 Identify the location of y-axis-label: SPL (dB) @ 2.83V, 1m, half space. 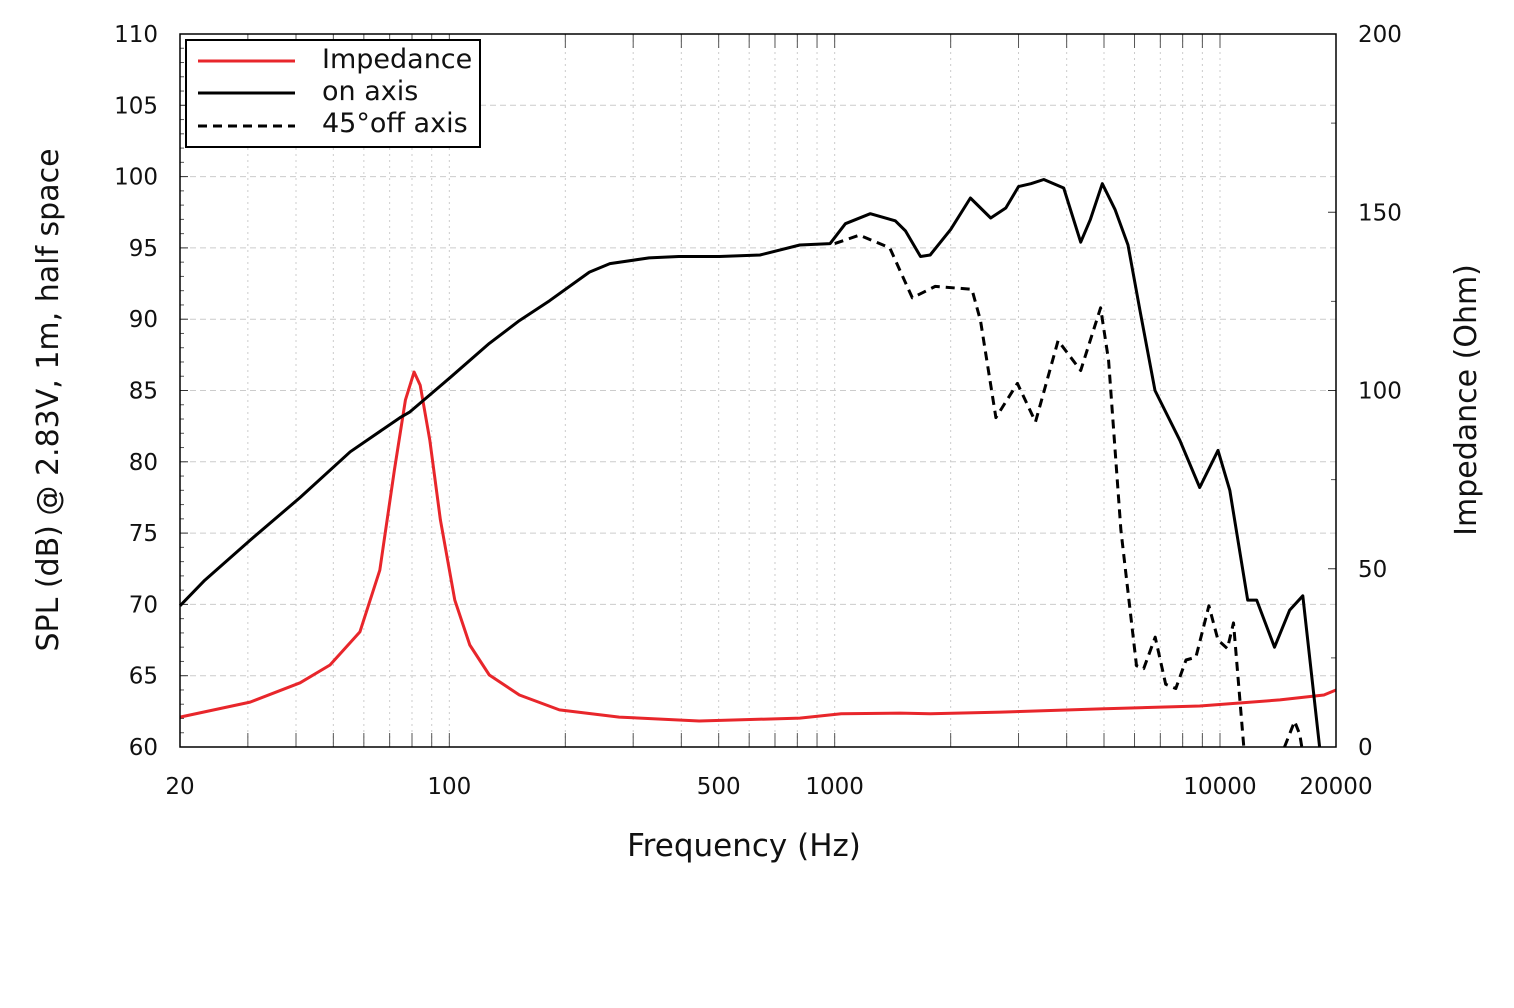
(48, 399).